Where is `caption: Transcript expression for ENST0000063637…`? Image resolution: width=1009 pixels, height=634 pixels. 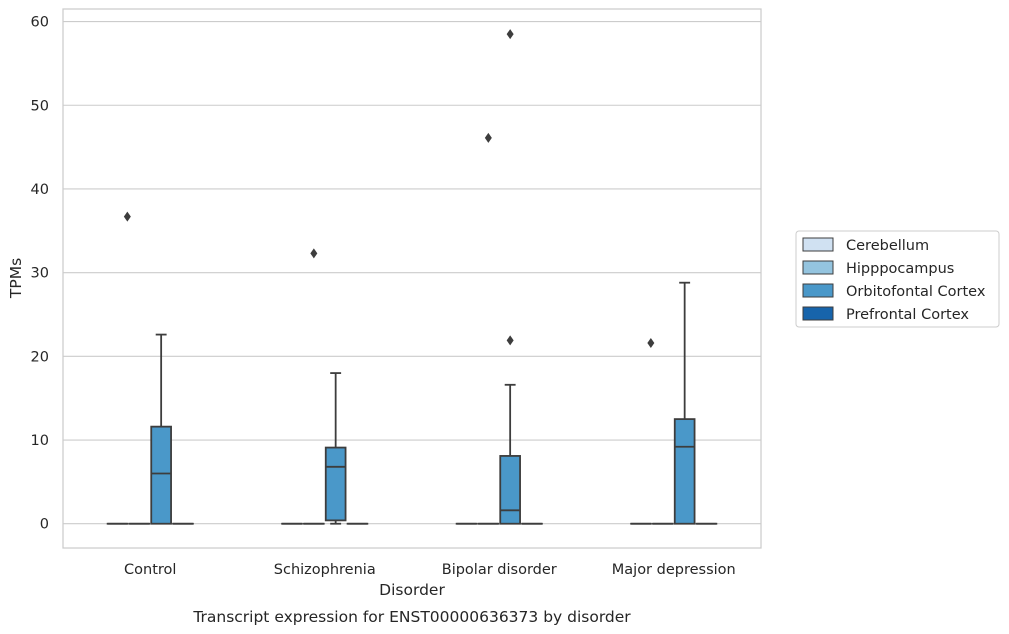
caption: Transcript expression for ENST0000063637… is located at coordinates (411, 617).